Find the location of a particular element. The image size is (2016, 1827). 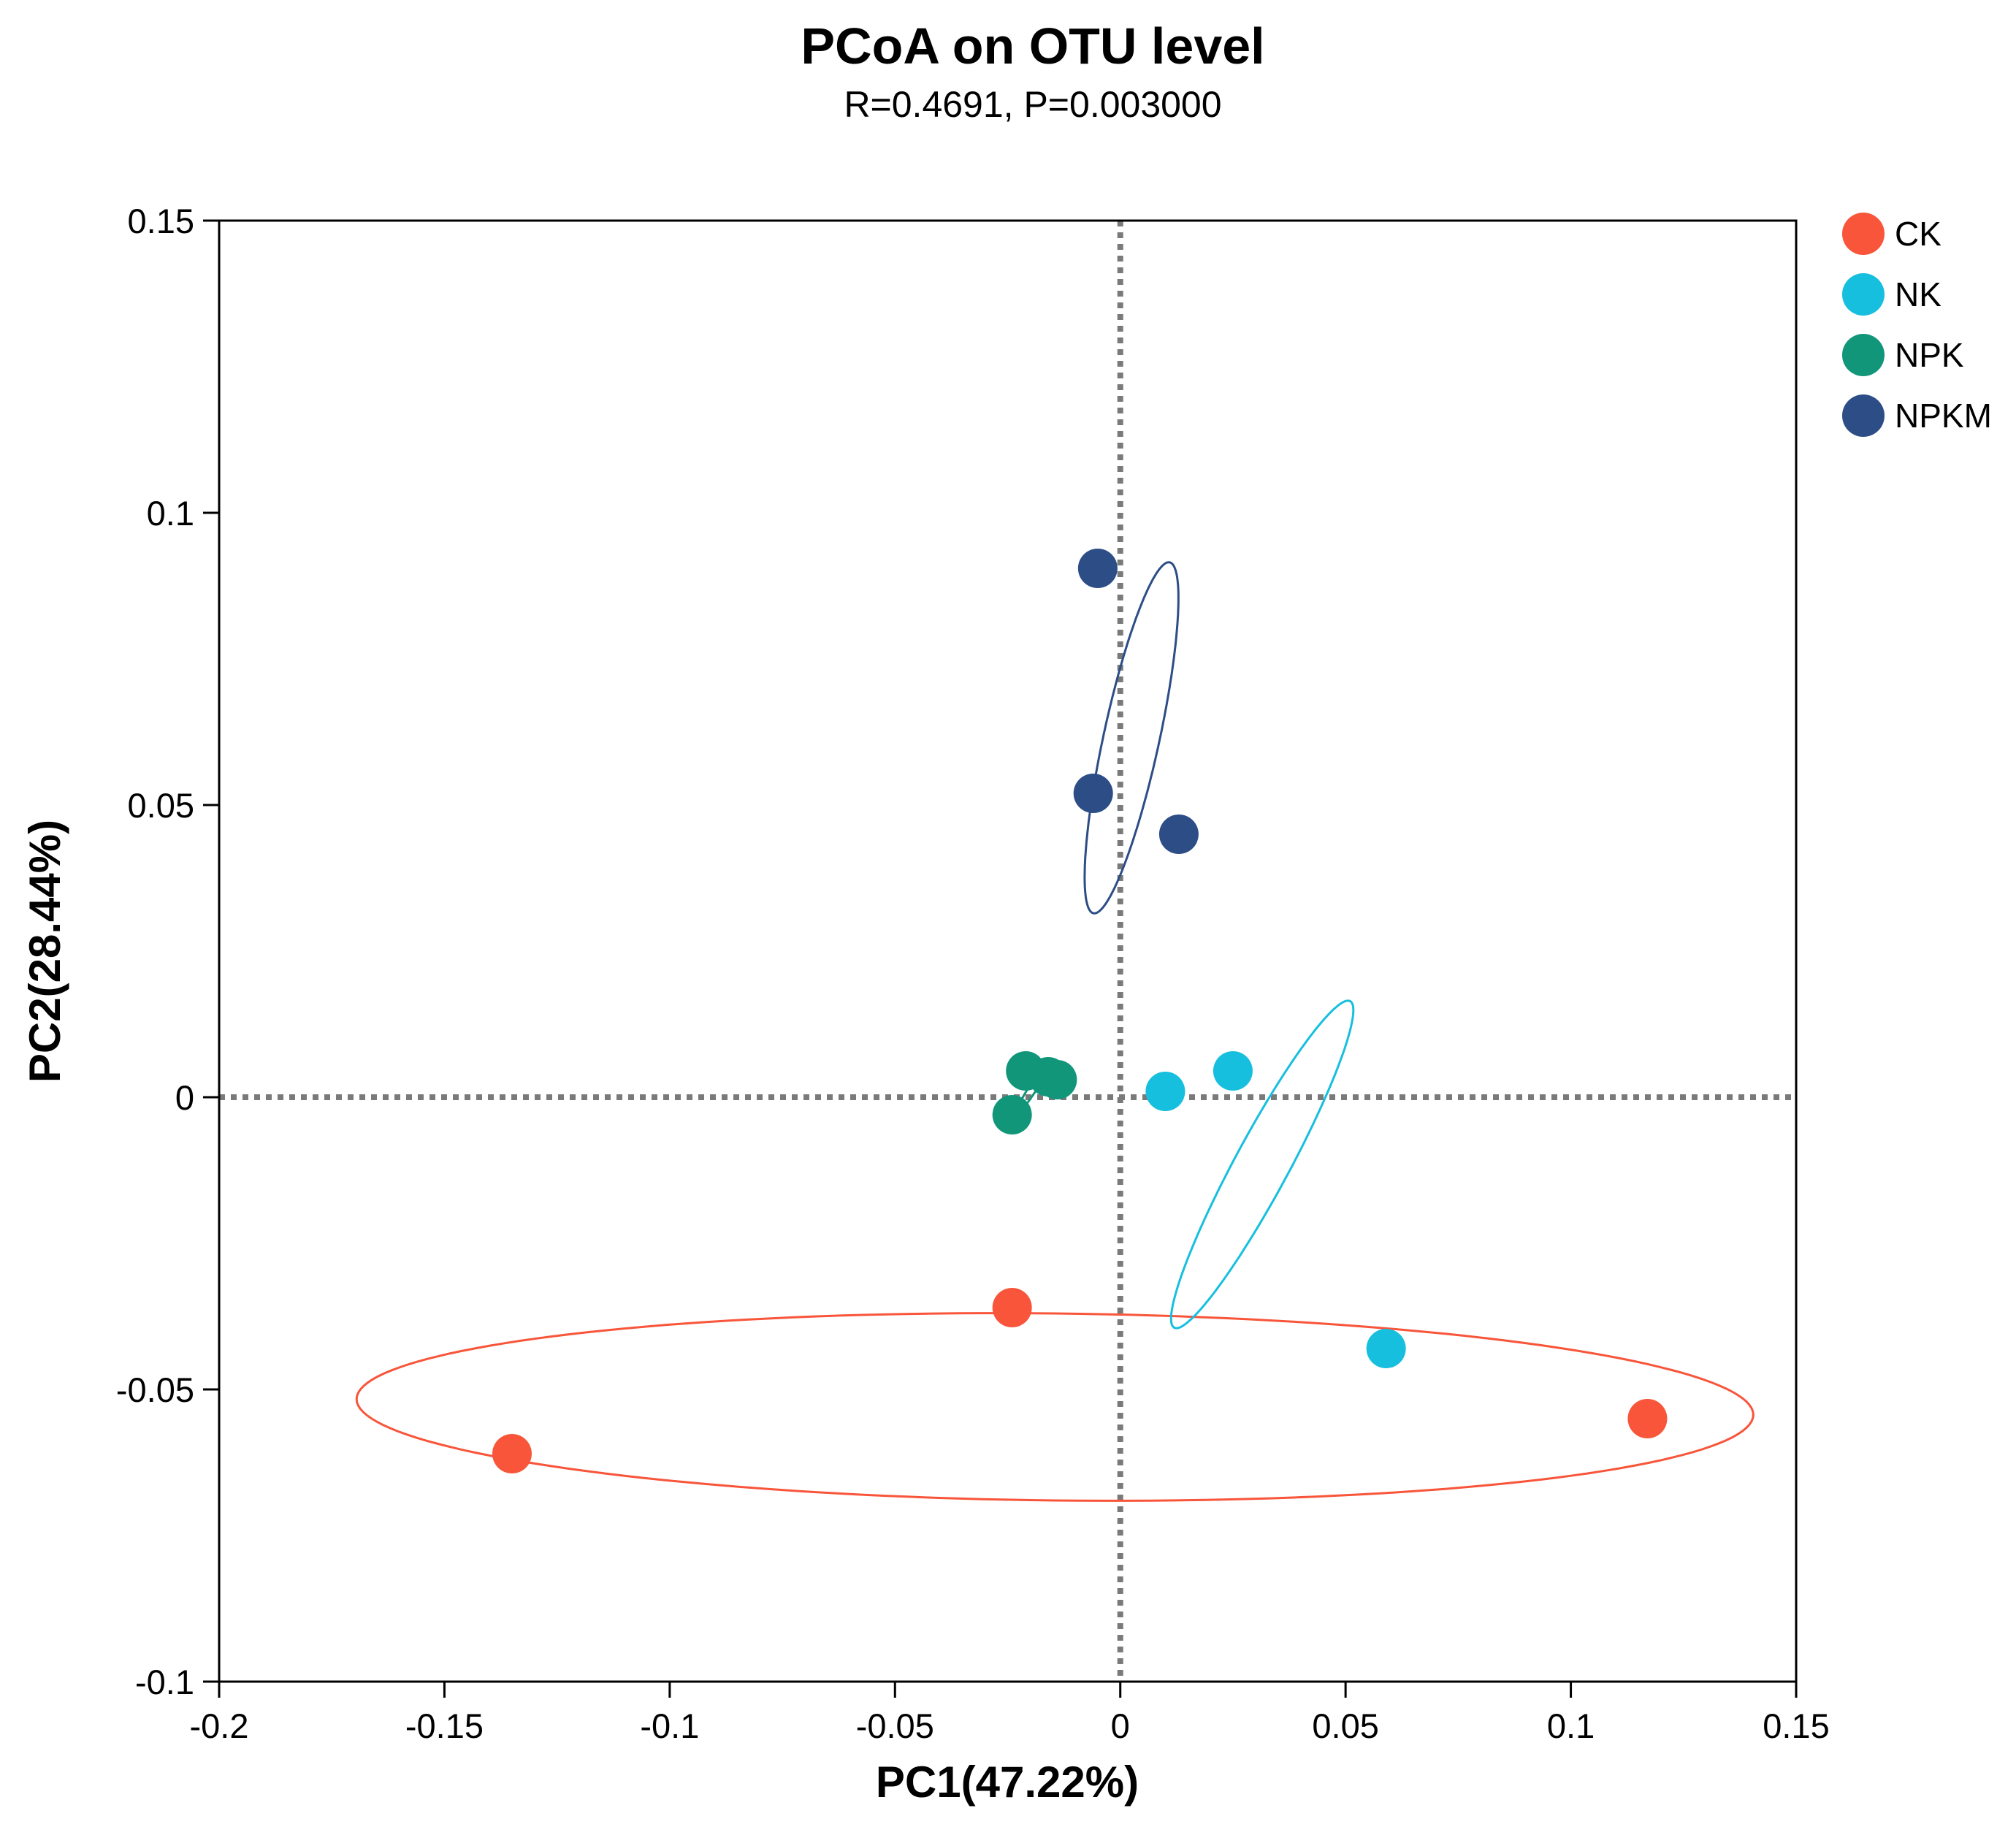

ellipse-ck is located at coordinates (1055, 1407).